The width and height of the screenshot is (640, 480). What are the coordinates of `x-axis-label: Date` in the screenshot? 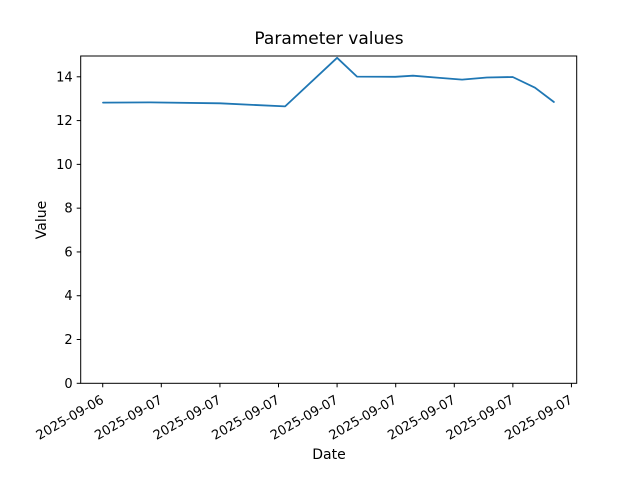 It's located at (329, 455).